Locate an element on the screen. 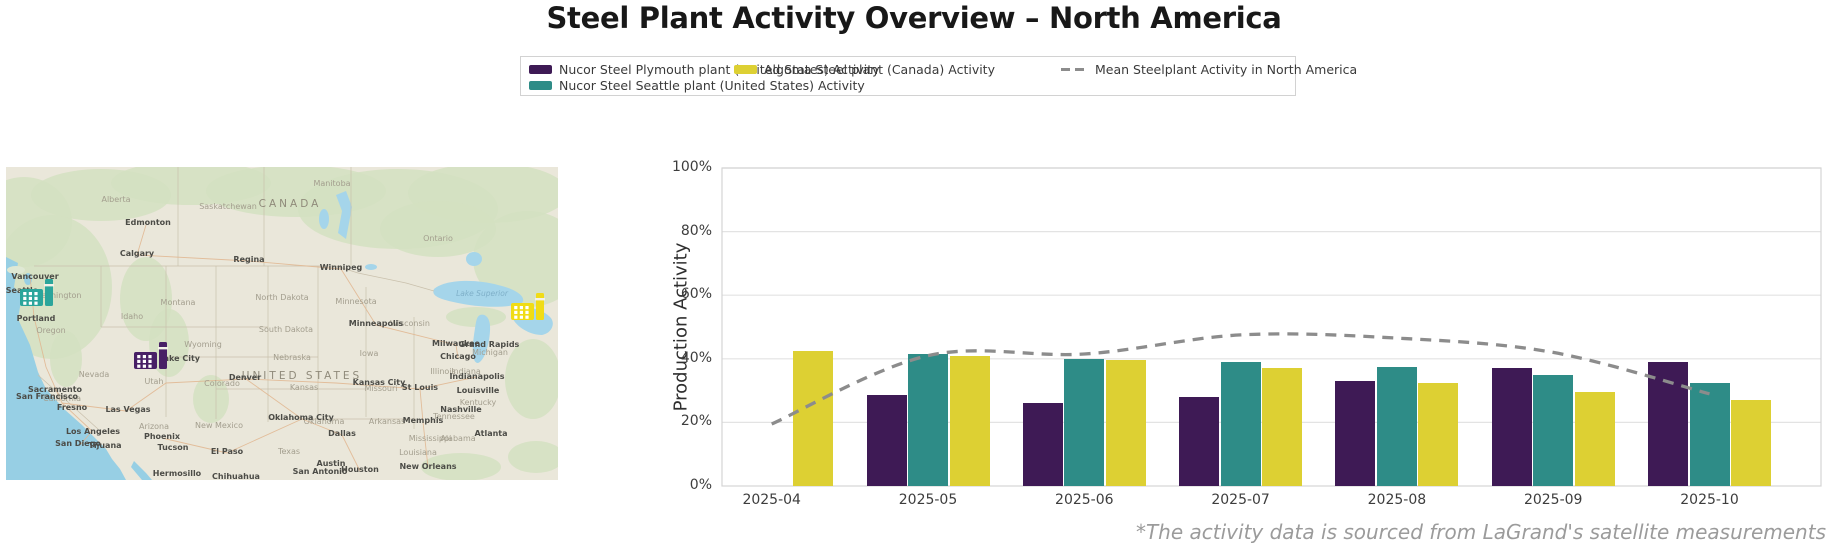 This screenshot has width=1828, height=554. map-city-label: Austin is located at coordinates (331, 463).